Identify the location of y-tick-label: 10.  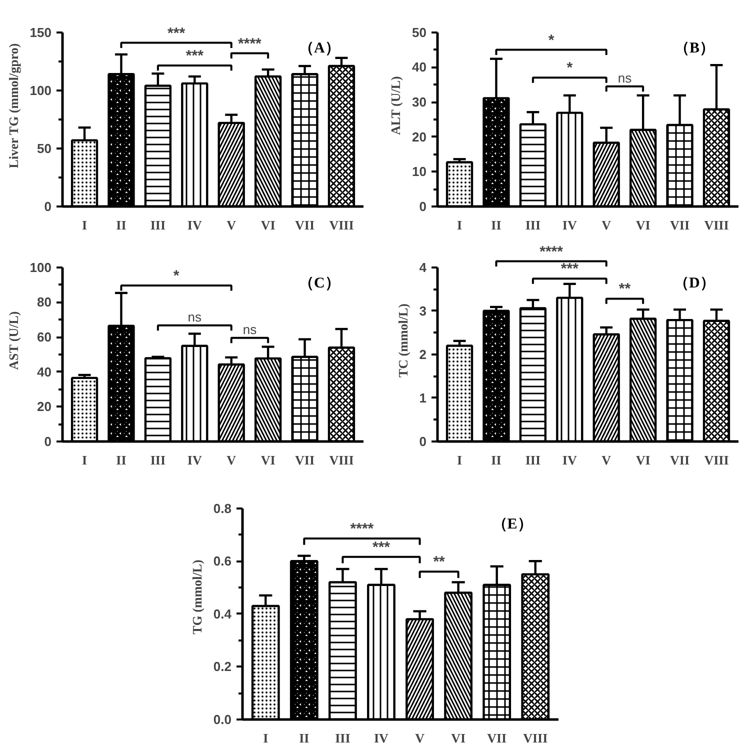
(419, 172).